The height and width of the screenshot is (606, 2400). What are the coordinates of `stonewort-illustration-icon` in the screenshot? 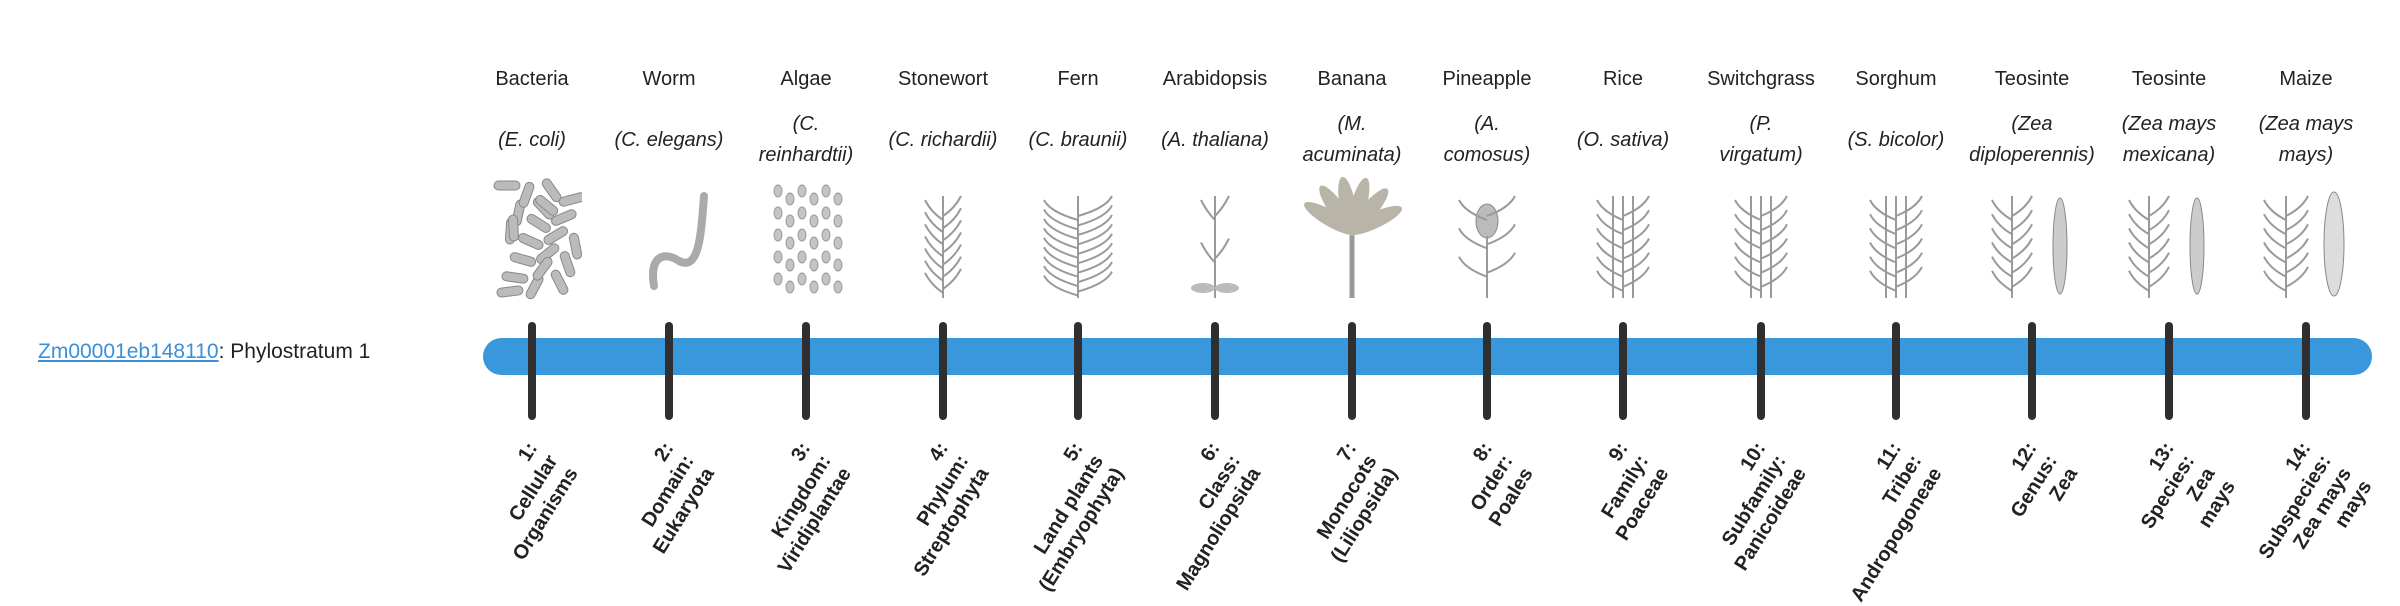 It's located at (943, 239).